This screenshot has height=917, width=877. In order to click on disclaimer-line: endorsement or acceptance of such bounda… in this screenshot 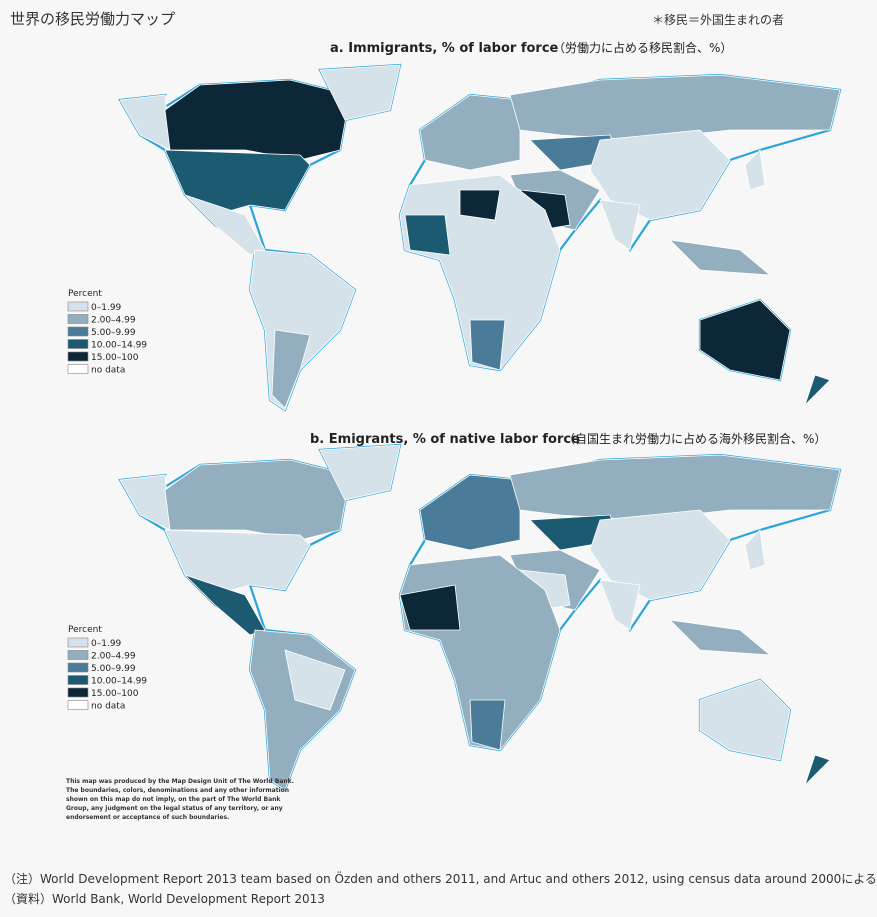, I will do `click(147, 817)`.